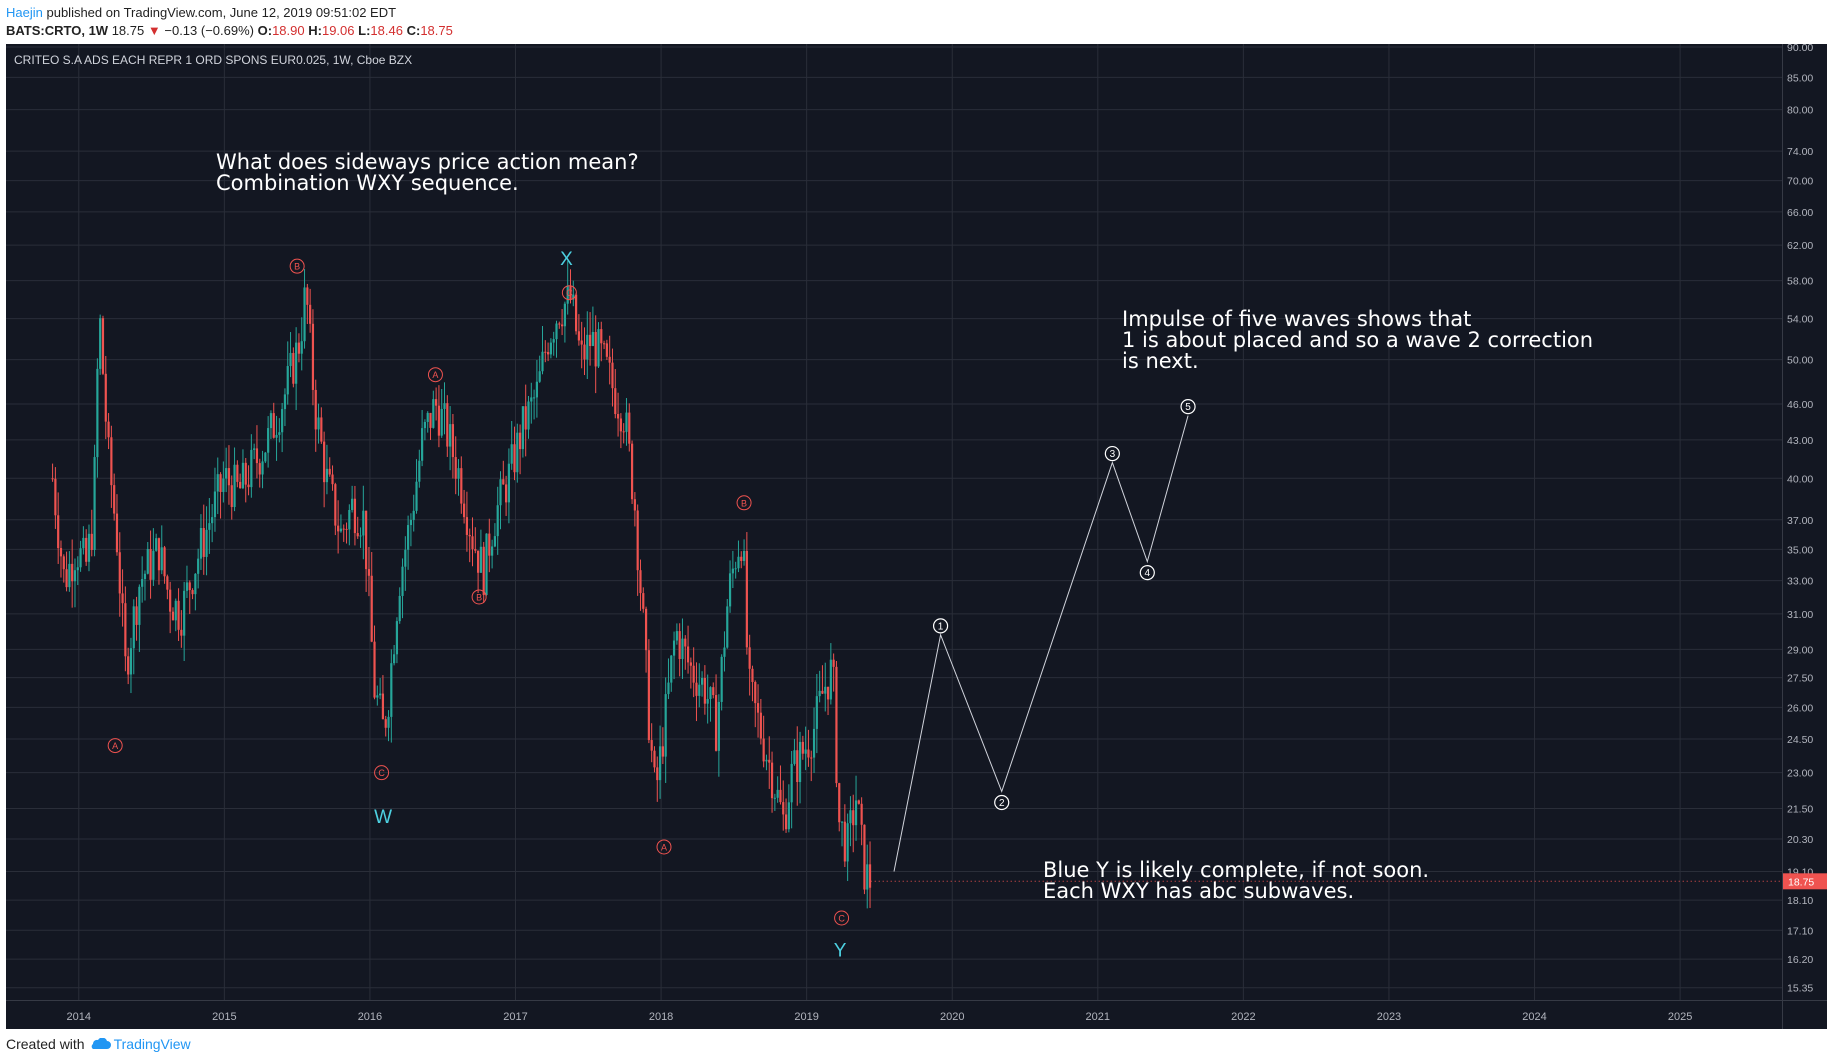 This screenshot has height=1064, width=1832. I want to click on tradingview-logo: TradingView, so click(140, 1044).